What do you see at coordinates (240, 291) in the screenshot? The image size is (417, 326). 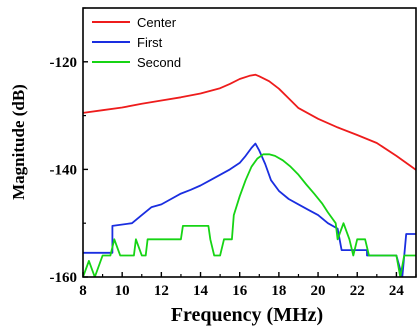 I see `x-tick-label: 16` at bounding box center [240, 291].